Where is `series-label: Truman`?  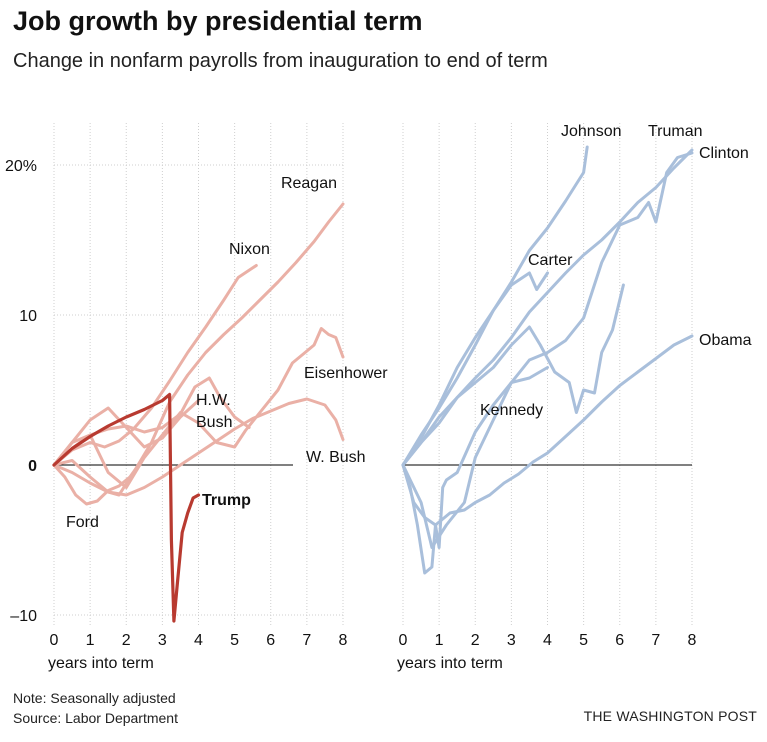 series-label: Truman is located at coordinates (675, 131).